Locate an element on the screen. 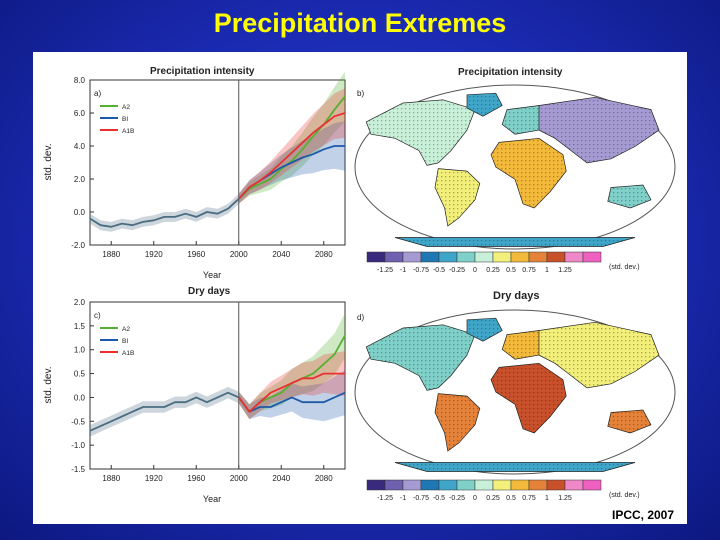 Image resolution: width=720 pixels, height=540 pixels. chart-a-panel-label: a) is located at coordinates (97, 93).